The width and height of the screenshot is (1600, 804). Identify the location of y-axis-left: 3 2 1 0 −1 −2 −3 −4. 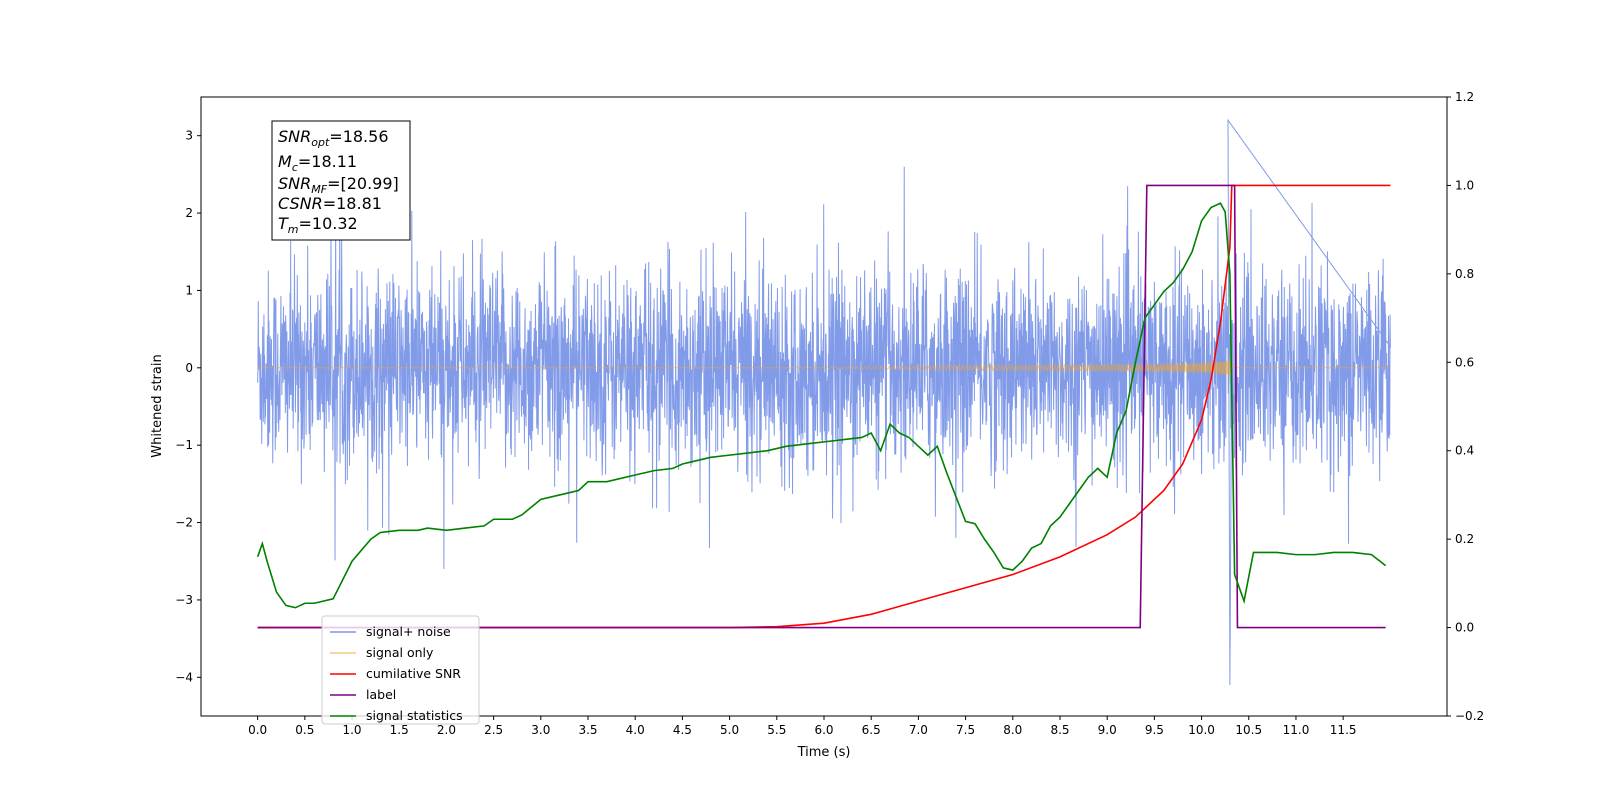
(188, 406).